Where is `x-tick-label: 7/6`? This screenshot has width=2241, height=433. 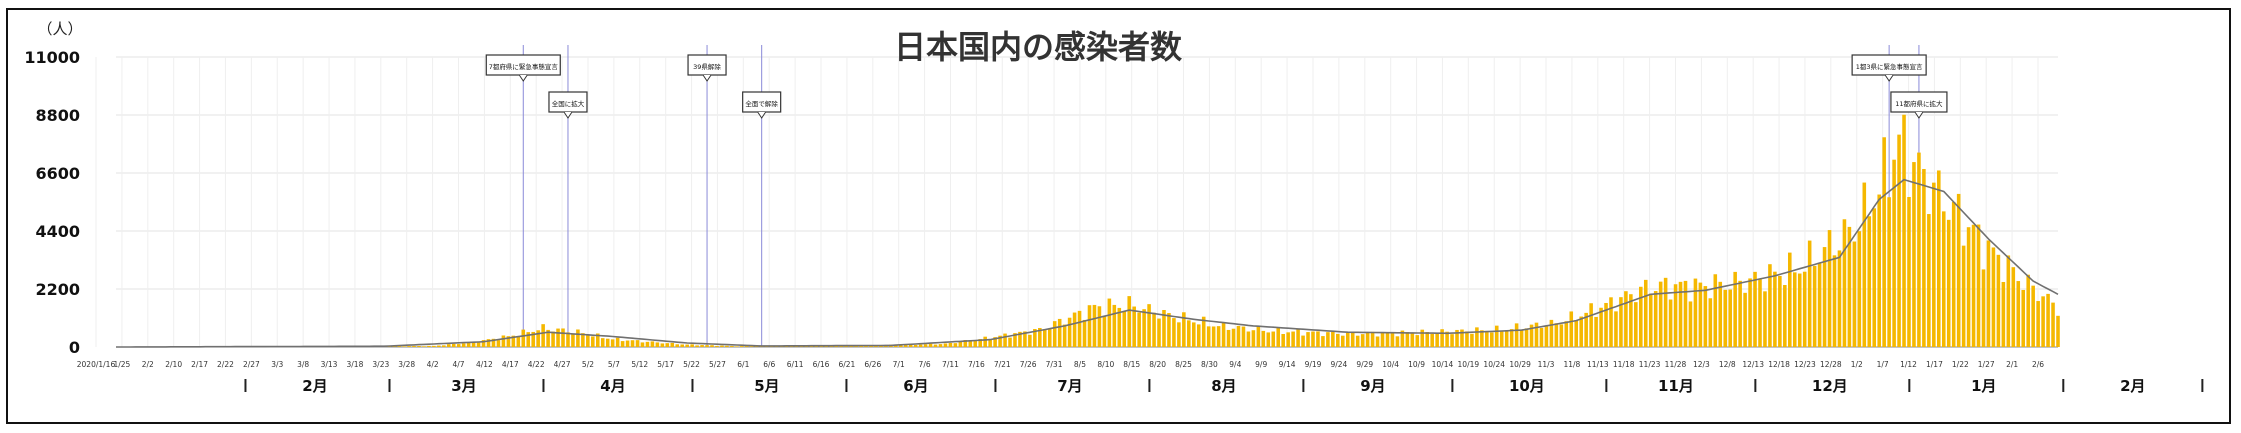 x-tick-label: 7/6 is located at coordinates (925, 364).